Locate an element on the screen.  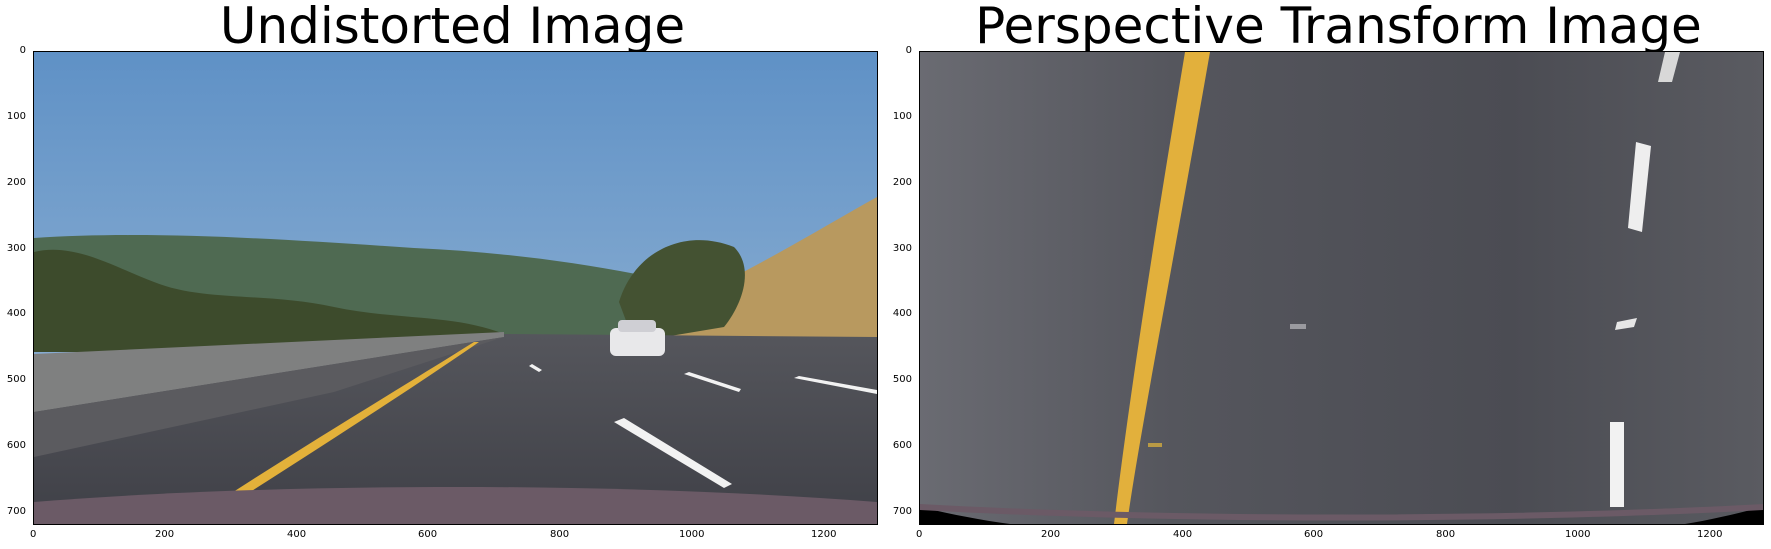
right-panel-title: Perspective Transform Image is located at coordinates (1338, 27).